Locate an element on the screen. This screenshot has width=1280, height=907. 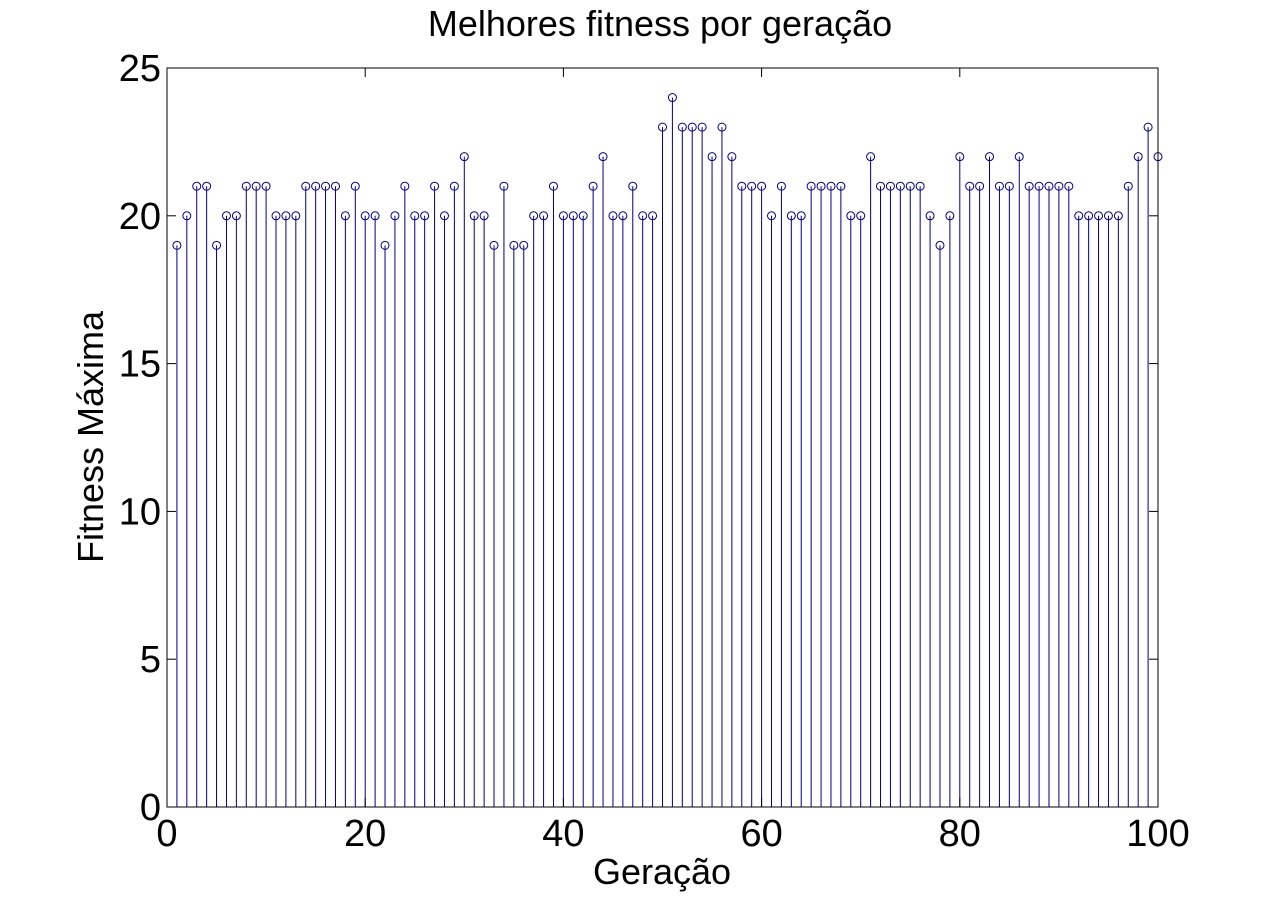
x-tick-label-0: 0 is located at coordinates (166, 834).